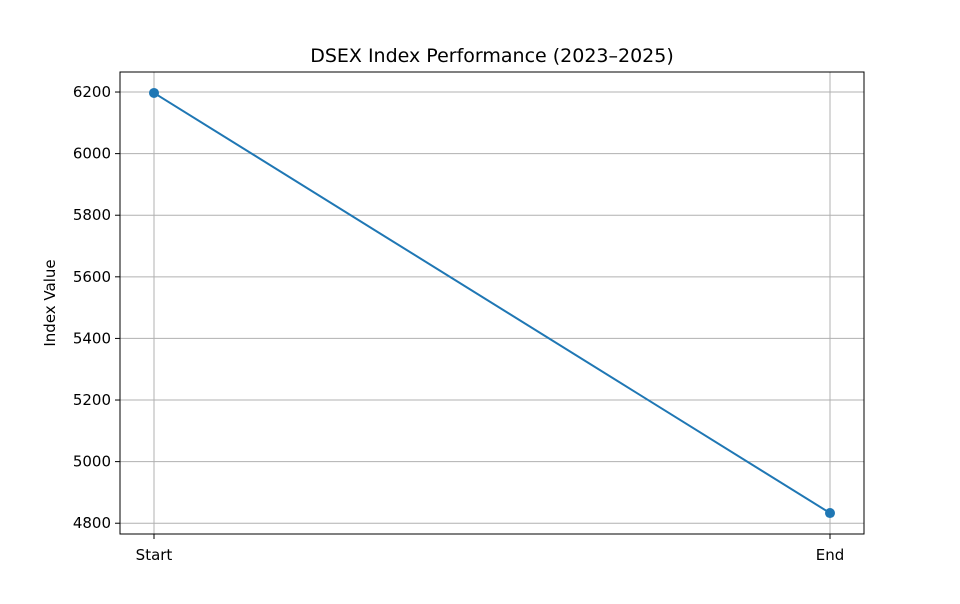 The height and width of the screenshot is (604, 960). What do you see at coordinates (92, 92) in the screenshot?
I see `y-tick-label: 6200` at bounding box center [92, 92].